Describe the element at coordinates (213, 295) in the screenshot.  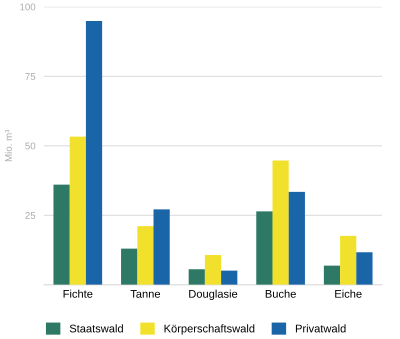
I see `x-tick-label: Douglasie` at that location.